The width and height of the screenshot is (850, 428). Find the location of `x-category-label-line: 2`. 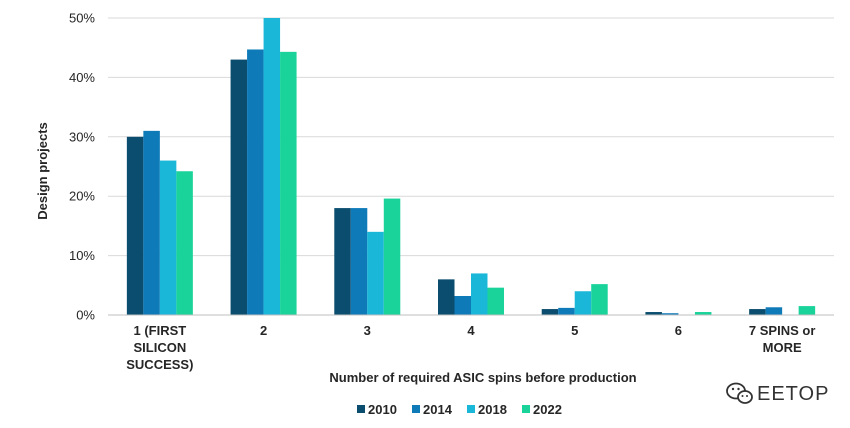

x-category-label-line: 2 is located at coordinates (263, 330).